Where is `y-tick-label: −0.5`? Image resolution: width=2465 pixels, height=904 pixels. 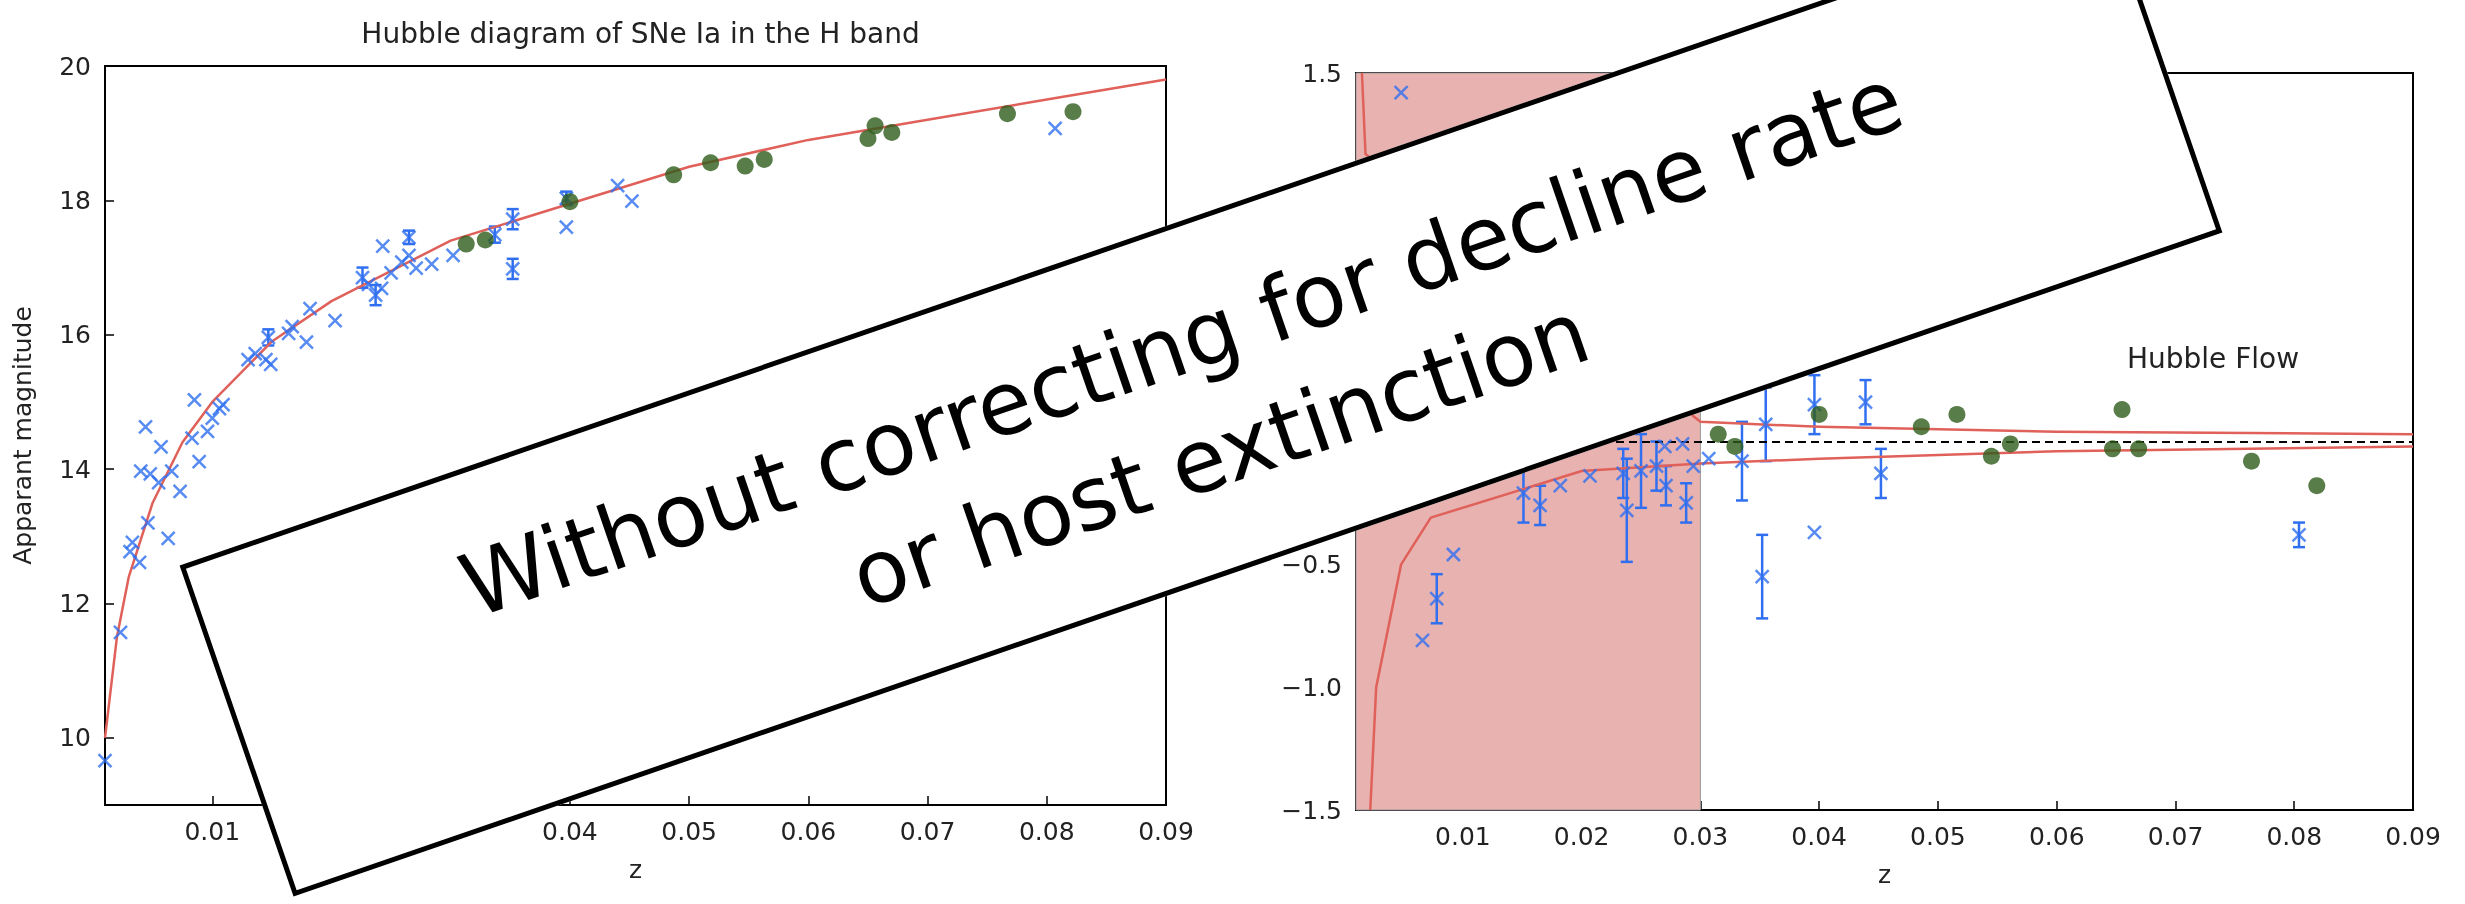
y-tick-label: −0.5 is located at coordinates (1311, 564).